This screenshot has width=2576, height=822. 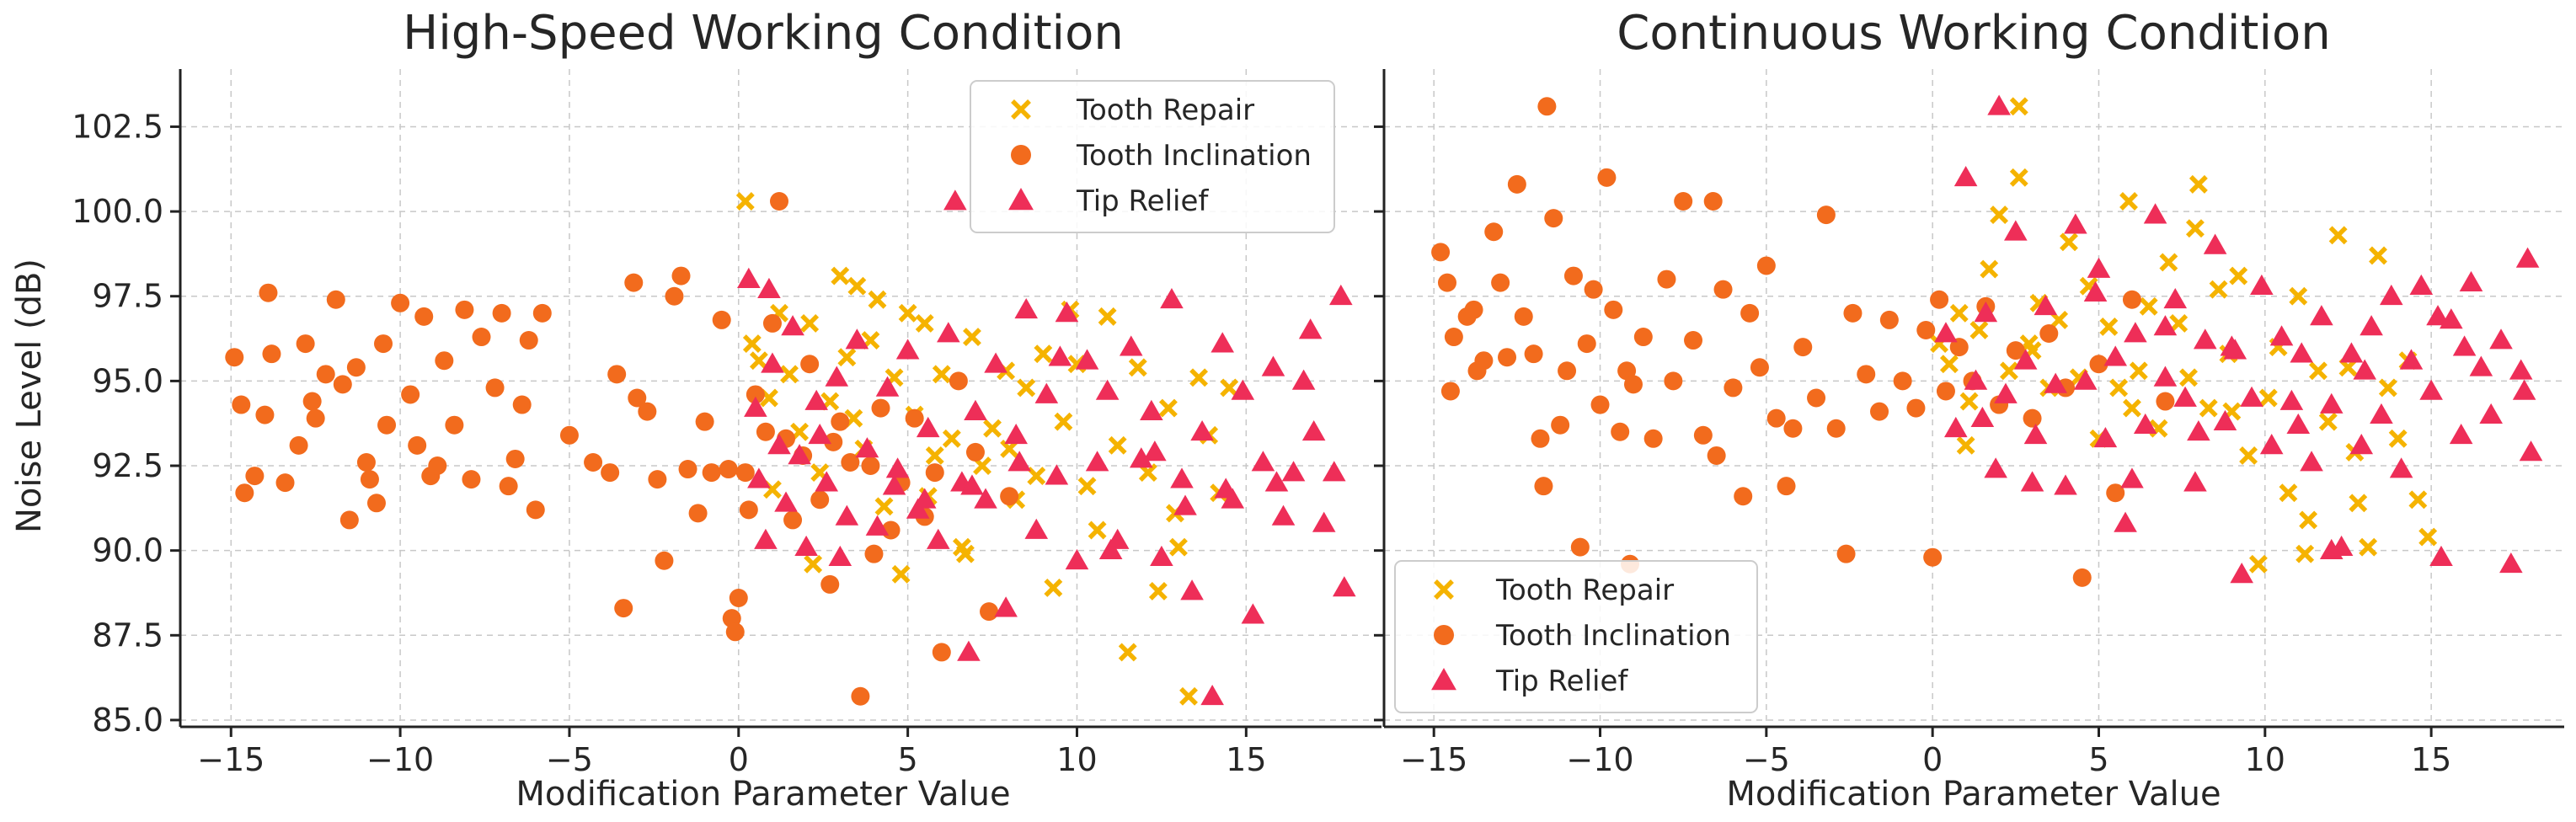 What do you see at coordinates (1974, 33) in the screenshot?
I see `panel-continuous-title: Continuous Working Condition` at bounding box center [1974, 33].